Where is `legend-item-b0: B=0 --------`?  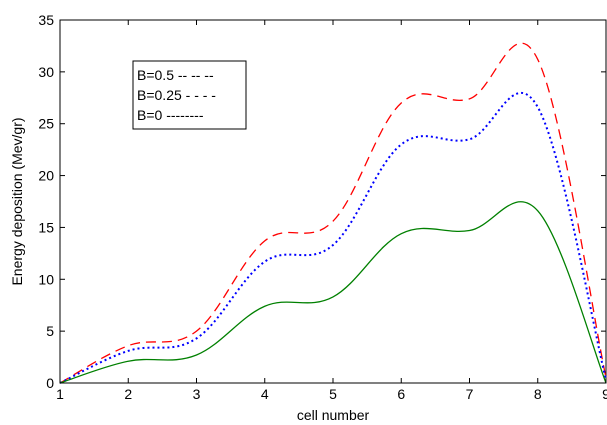 legend-item-b0: B=0 -------- is located at coordinates (170, 115).